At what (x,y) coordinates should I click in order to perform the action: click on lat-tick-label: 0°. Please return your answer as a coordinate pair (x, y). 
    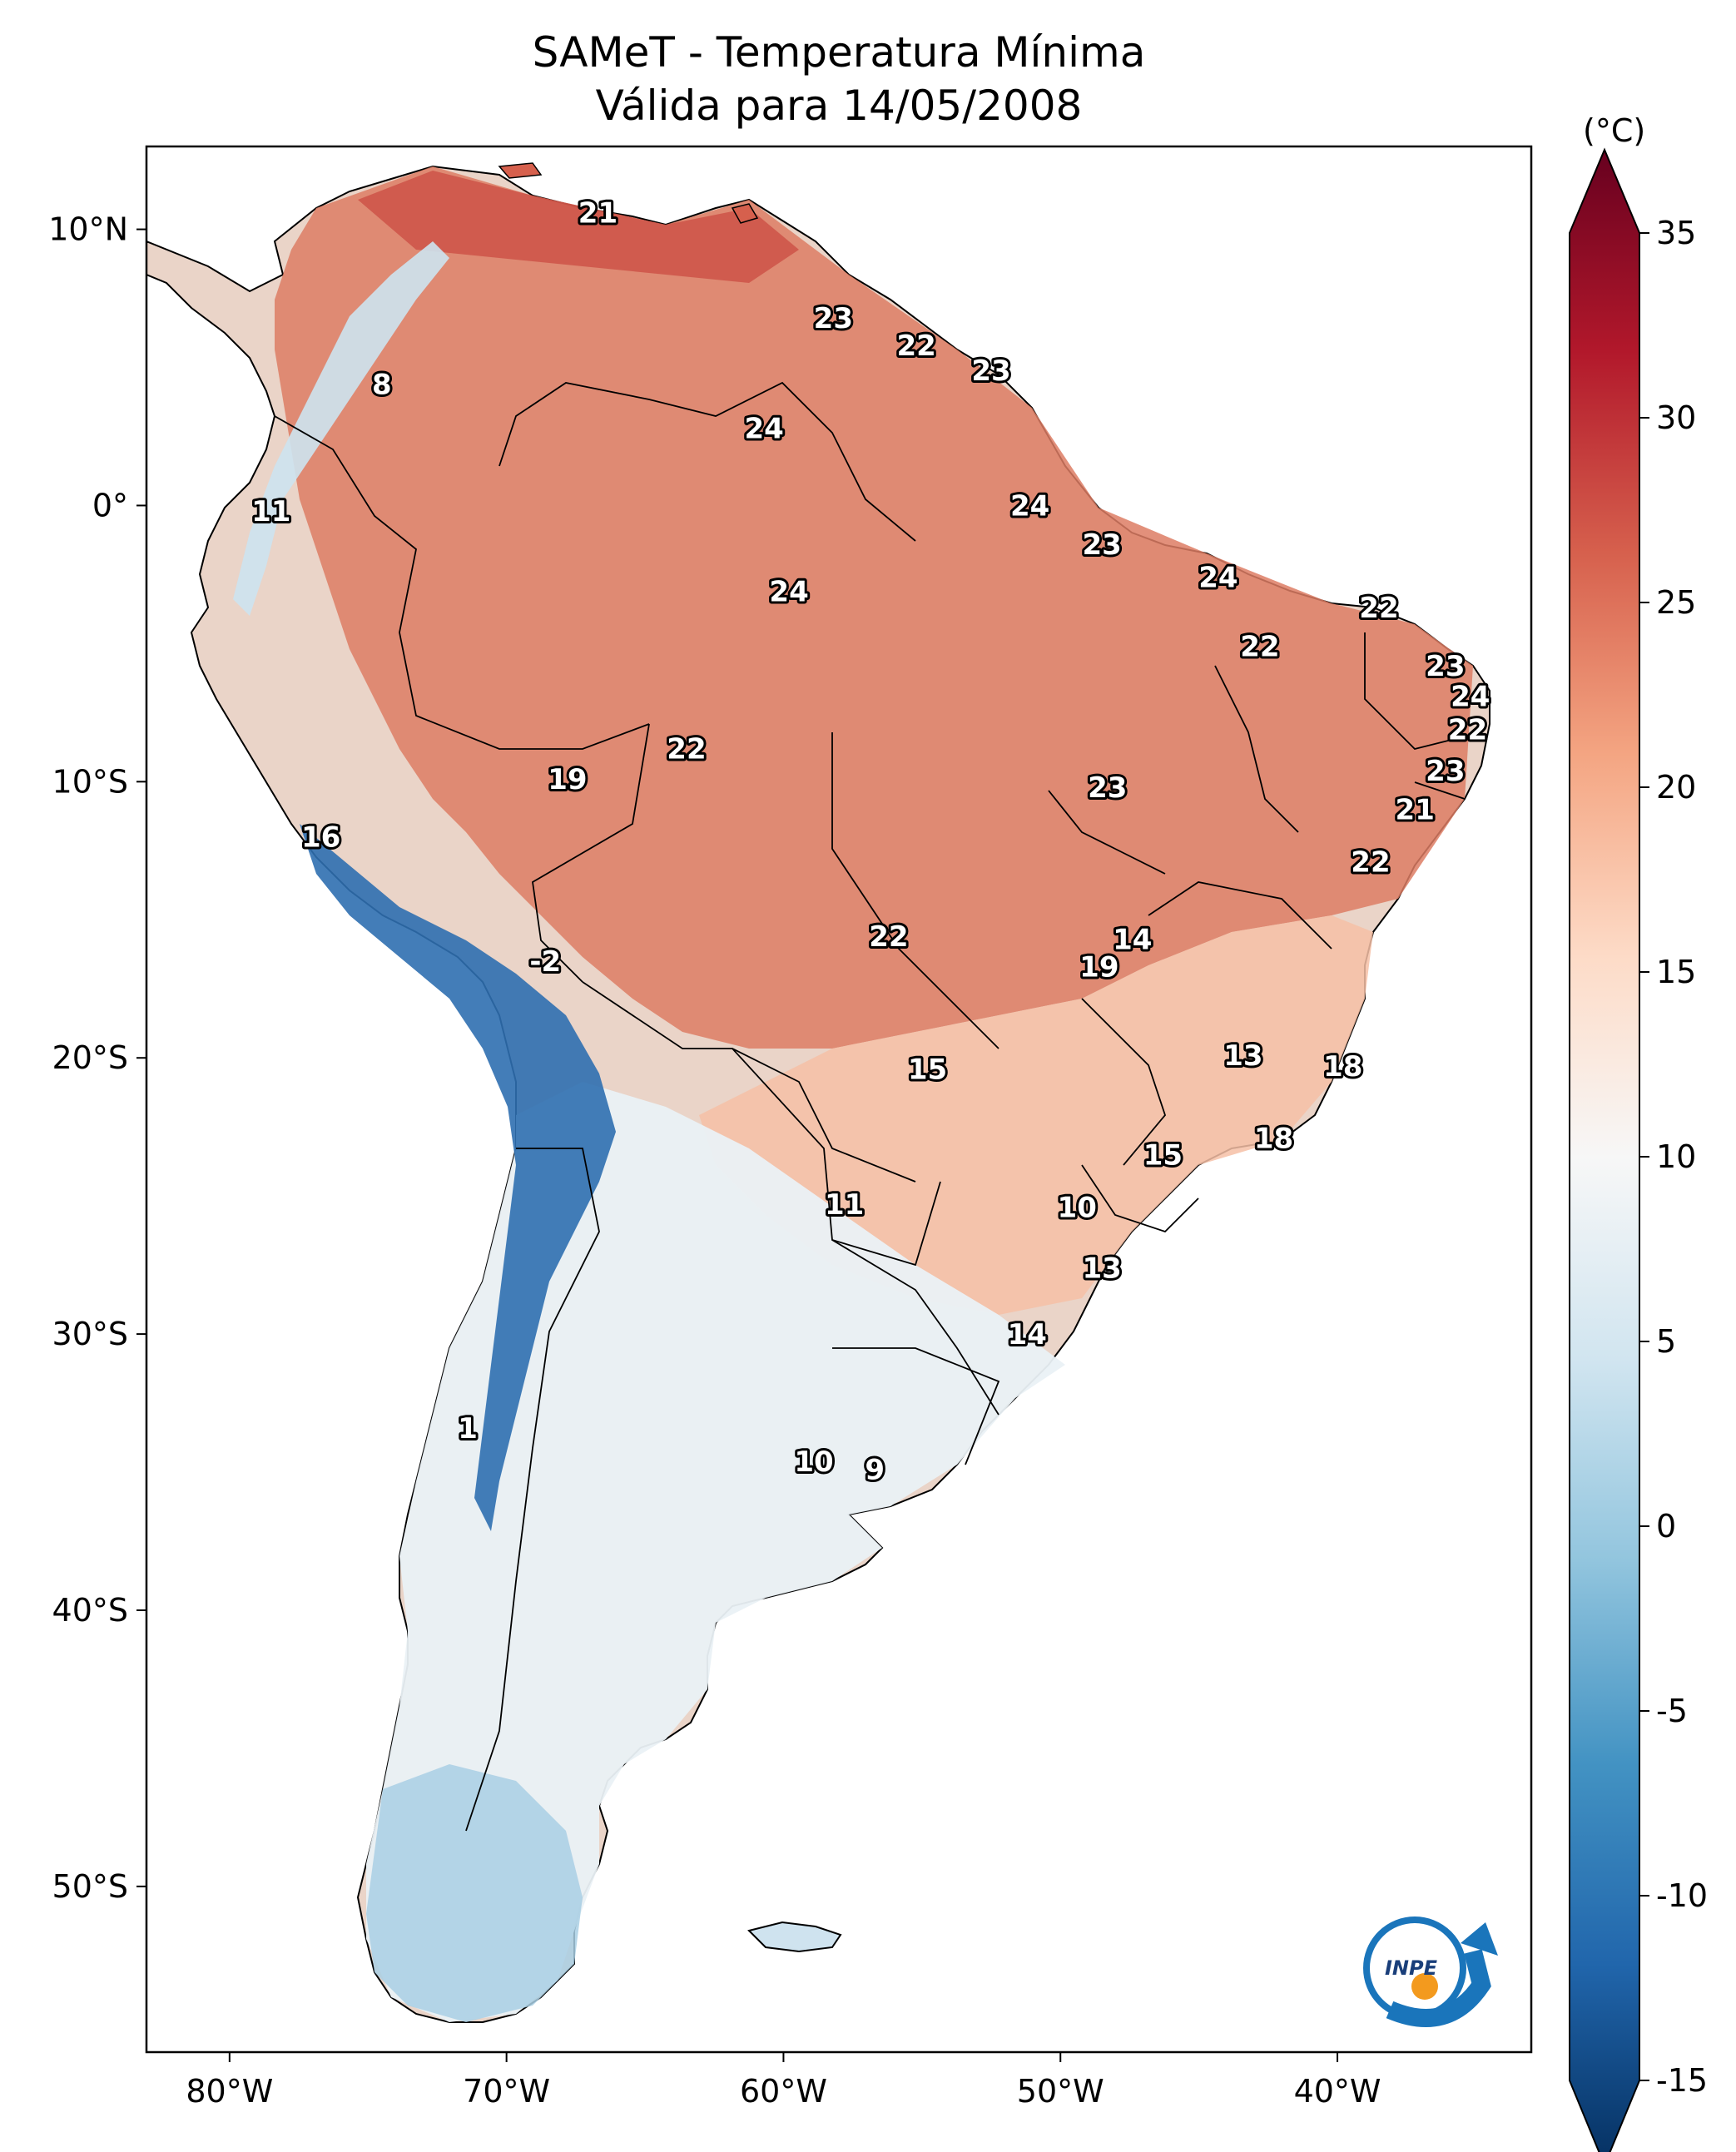
    Looking at the image, I should click on (110, 505).